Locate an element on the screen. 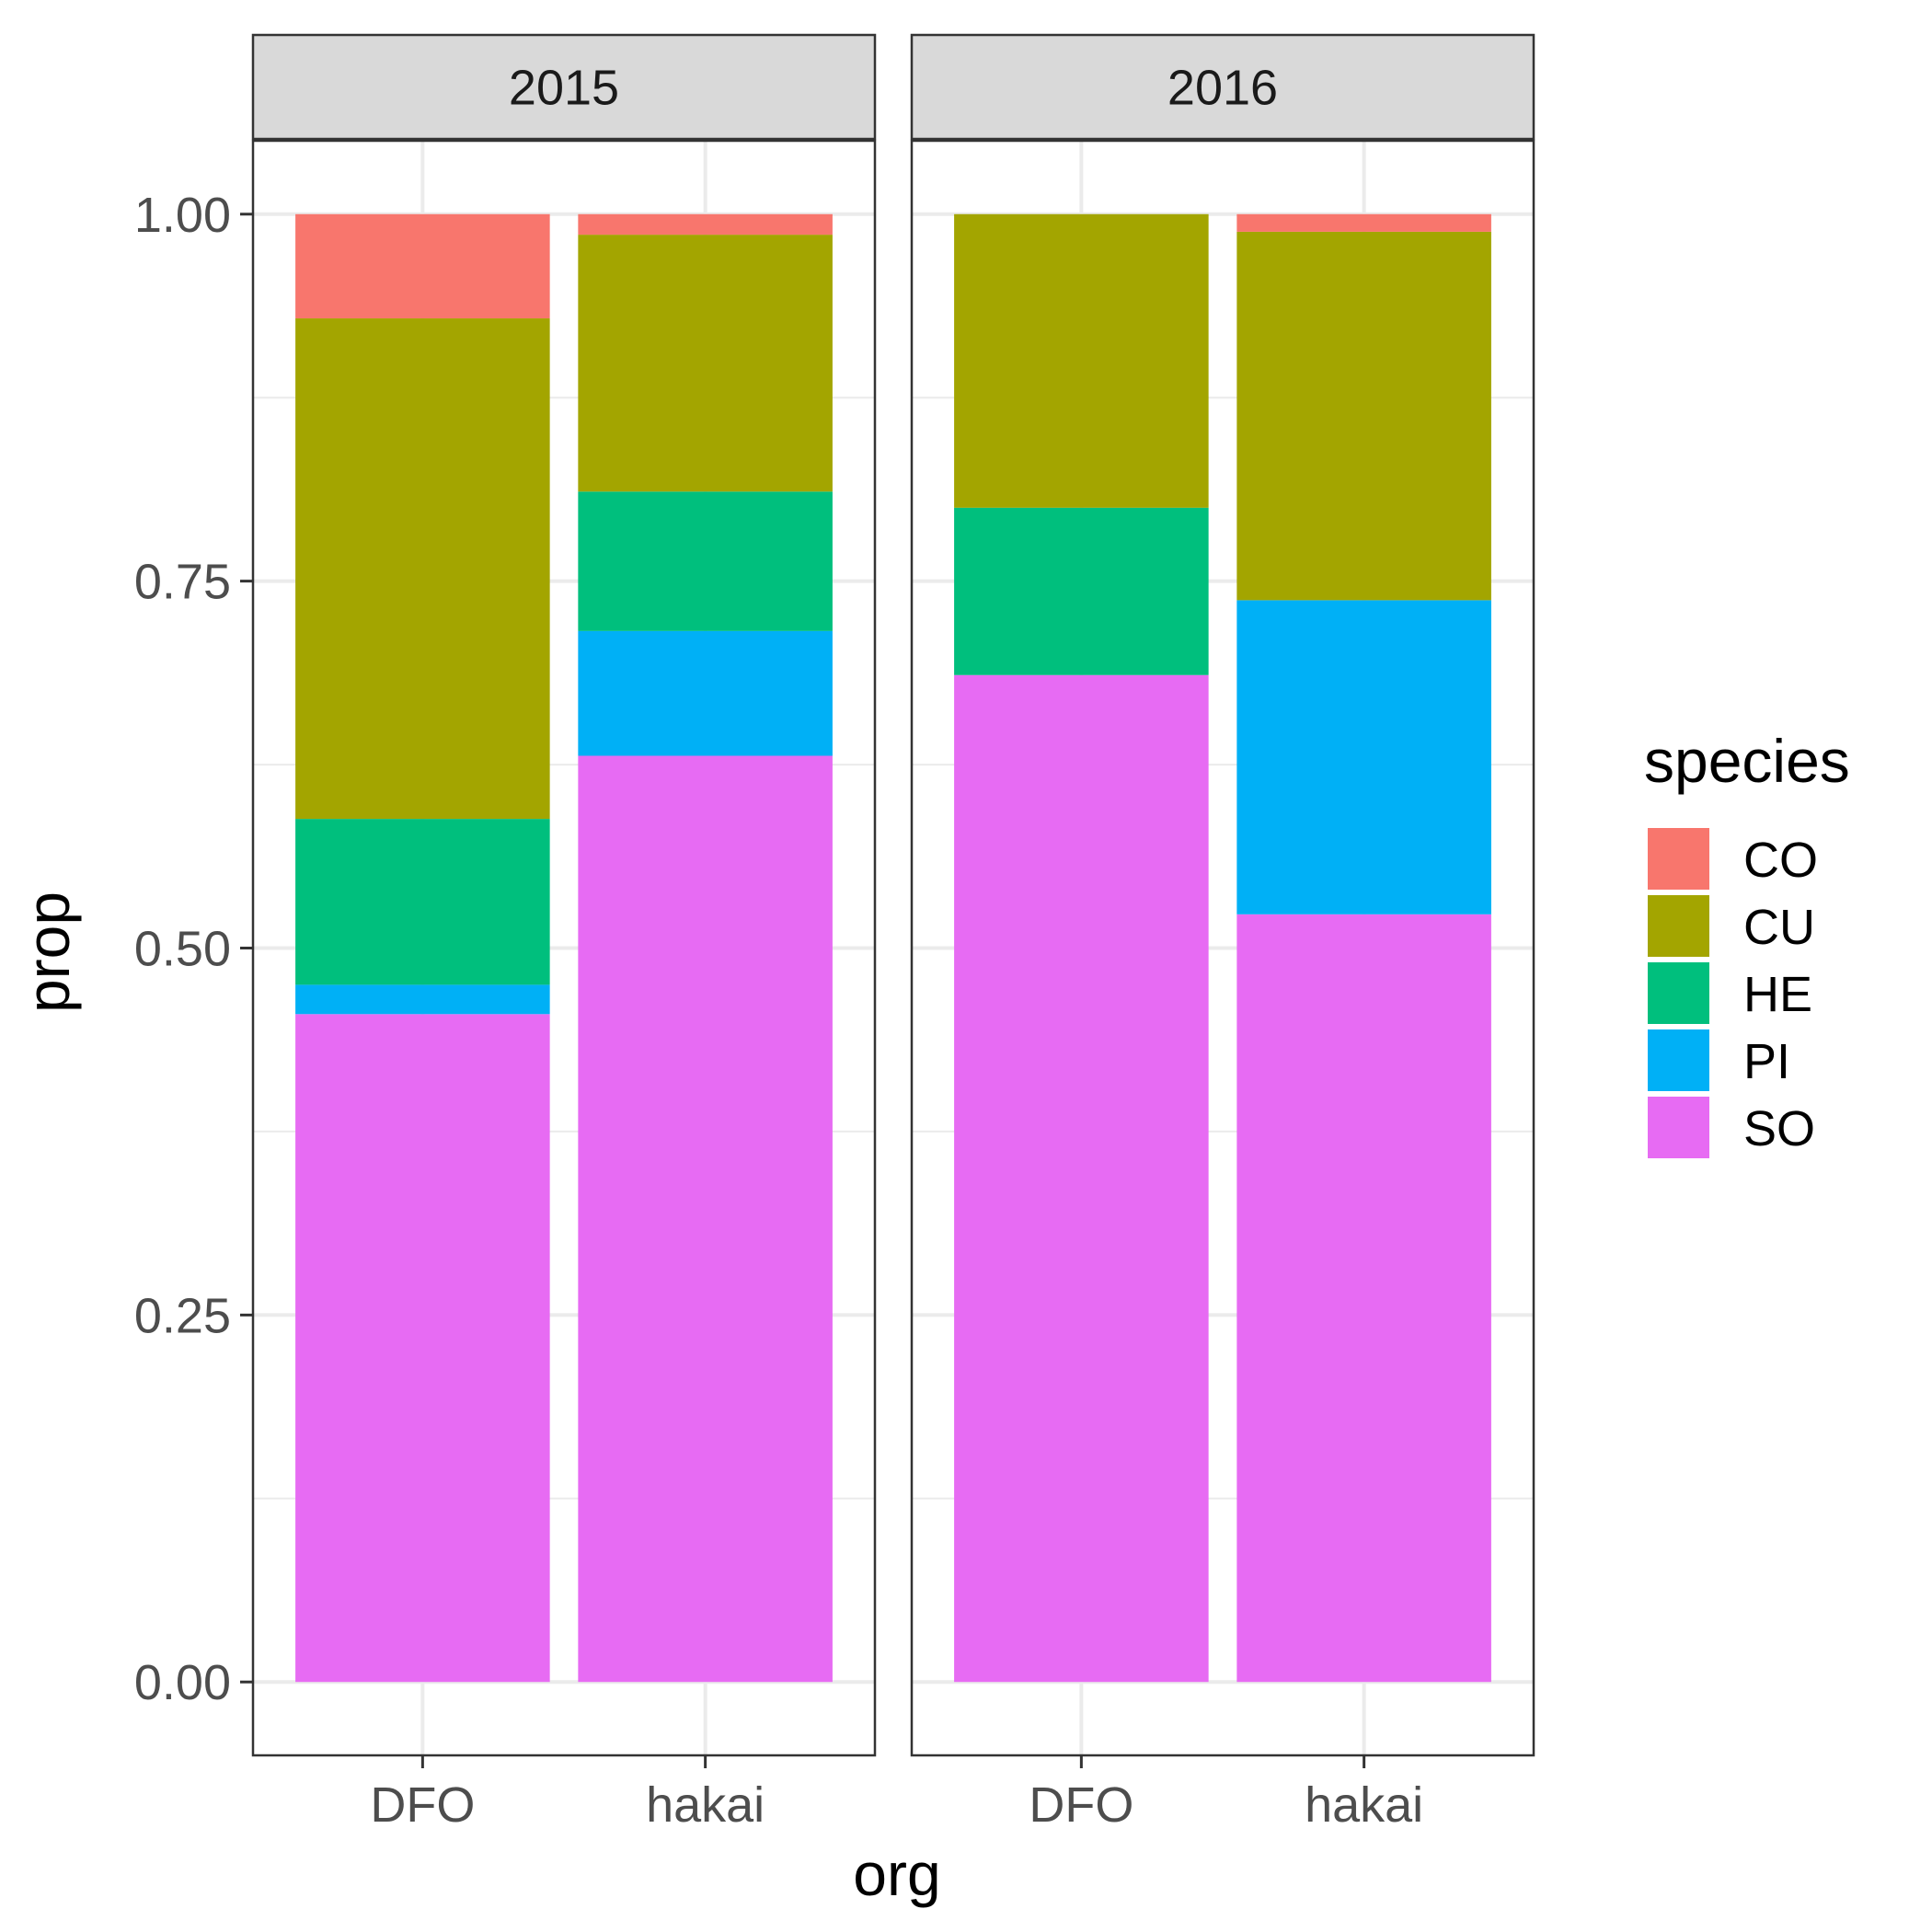  legend: species CO CU HE PI SO is located at coordinates (1747, 942).